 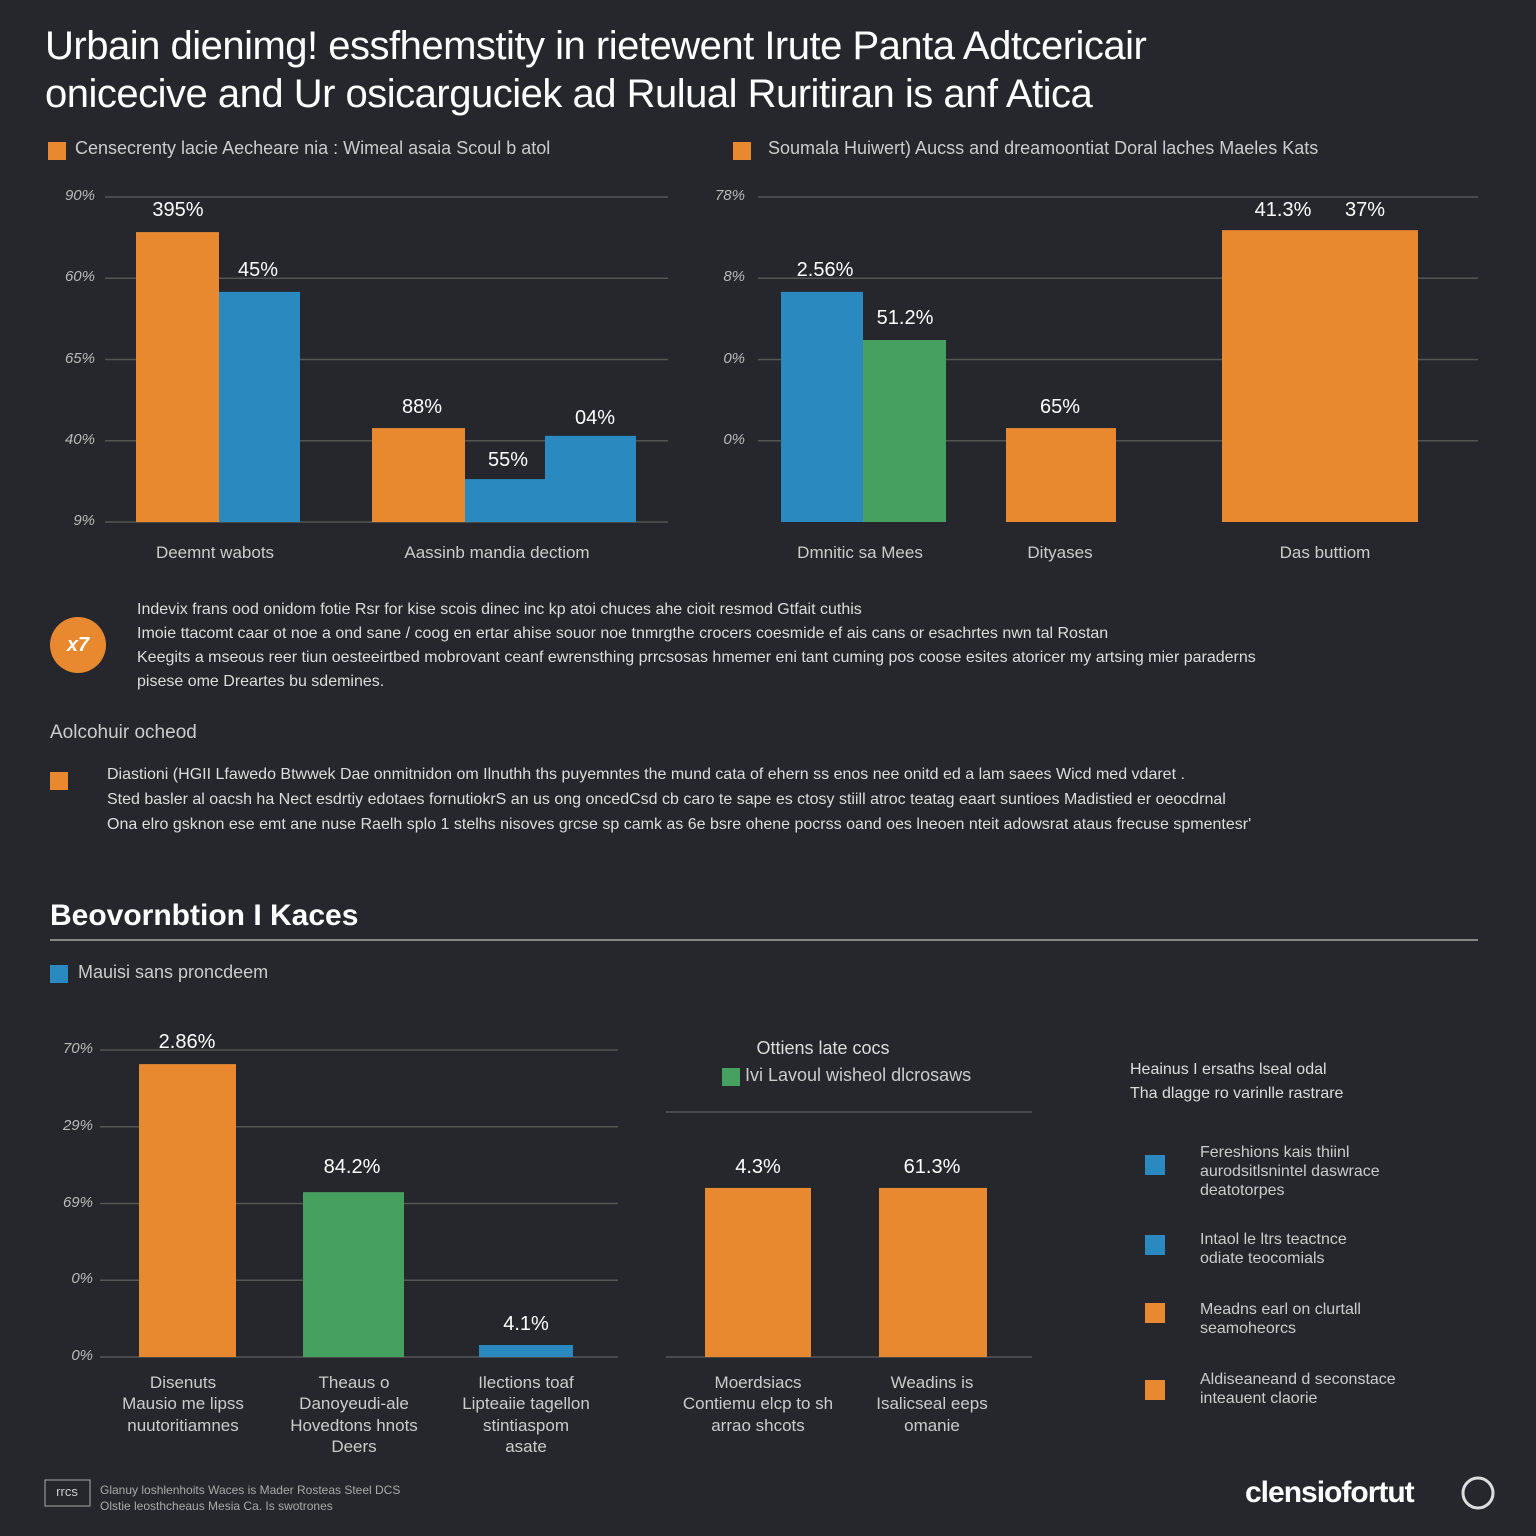 I want to click on x-tick-label: Das buttiom, so click(x=1325, y=552).